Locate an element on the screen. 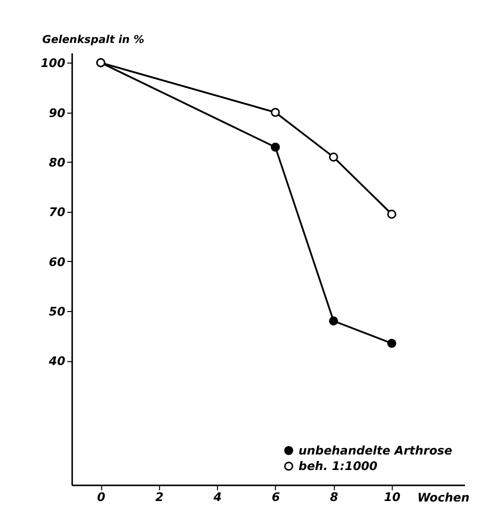 The image size is (490, 520). x-tick-label: 10 is located at coordinates (392, 497).